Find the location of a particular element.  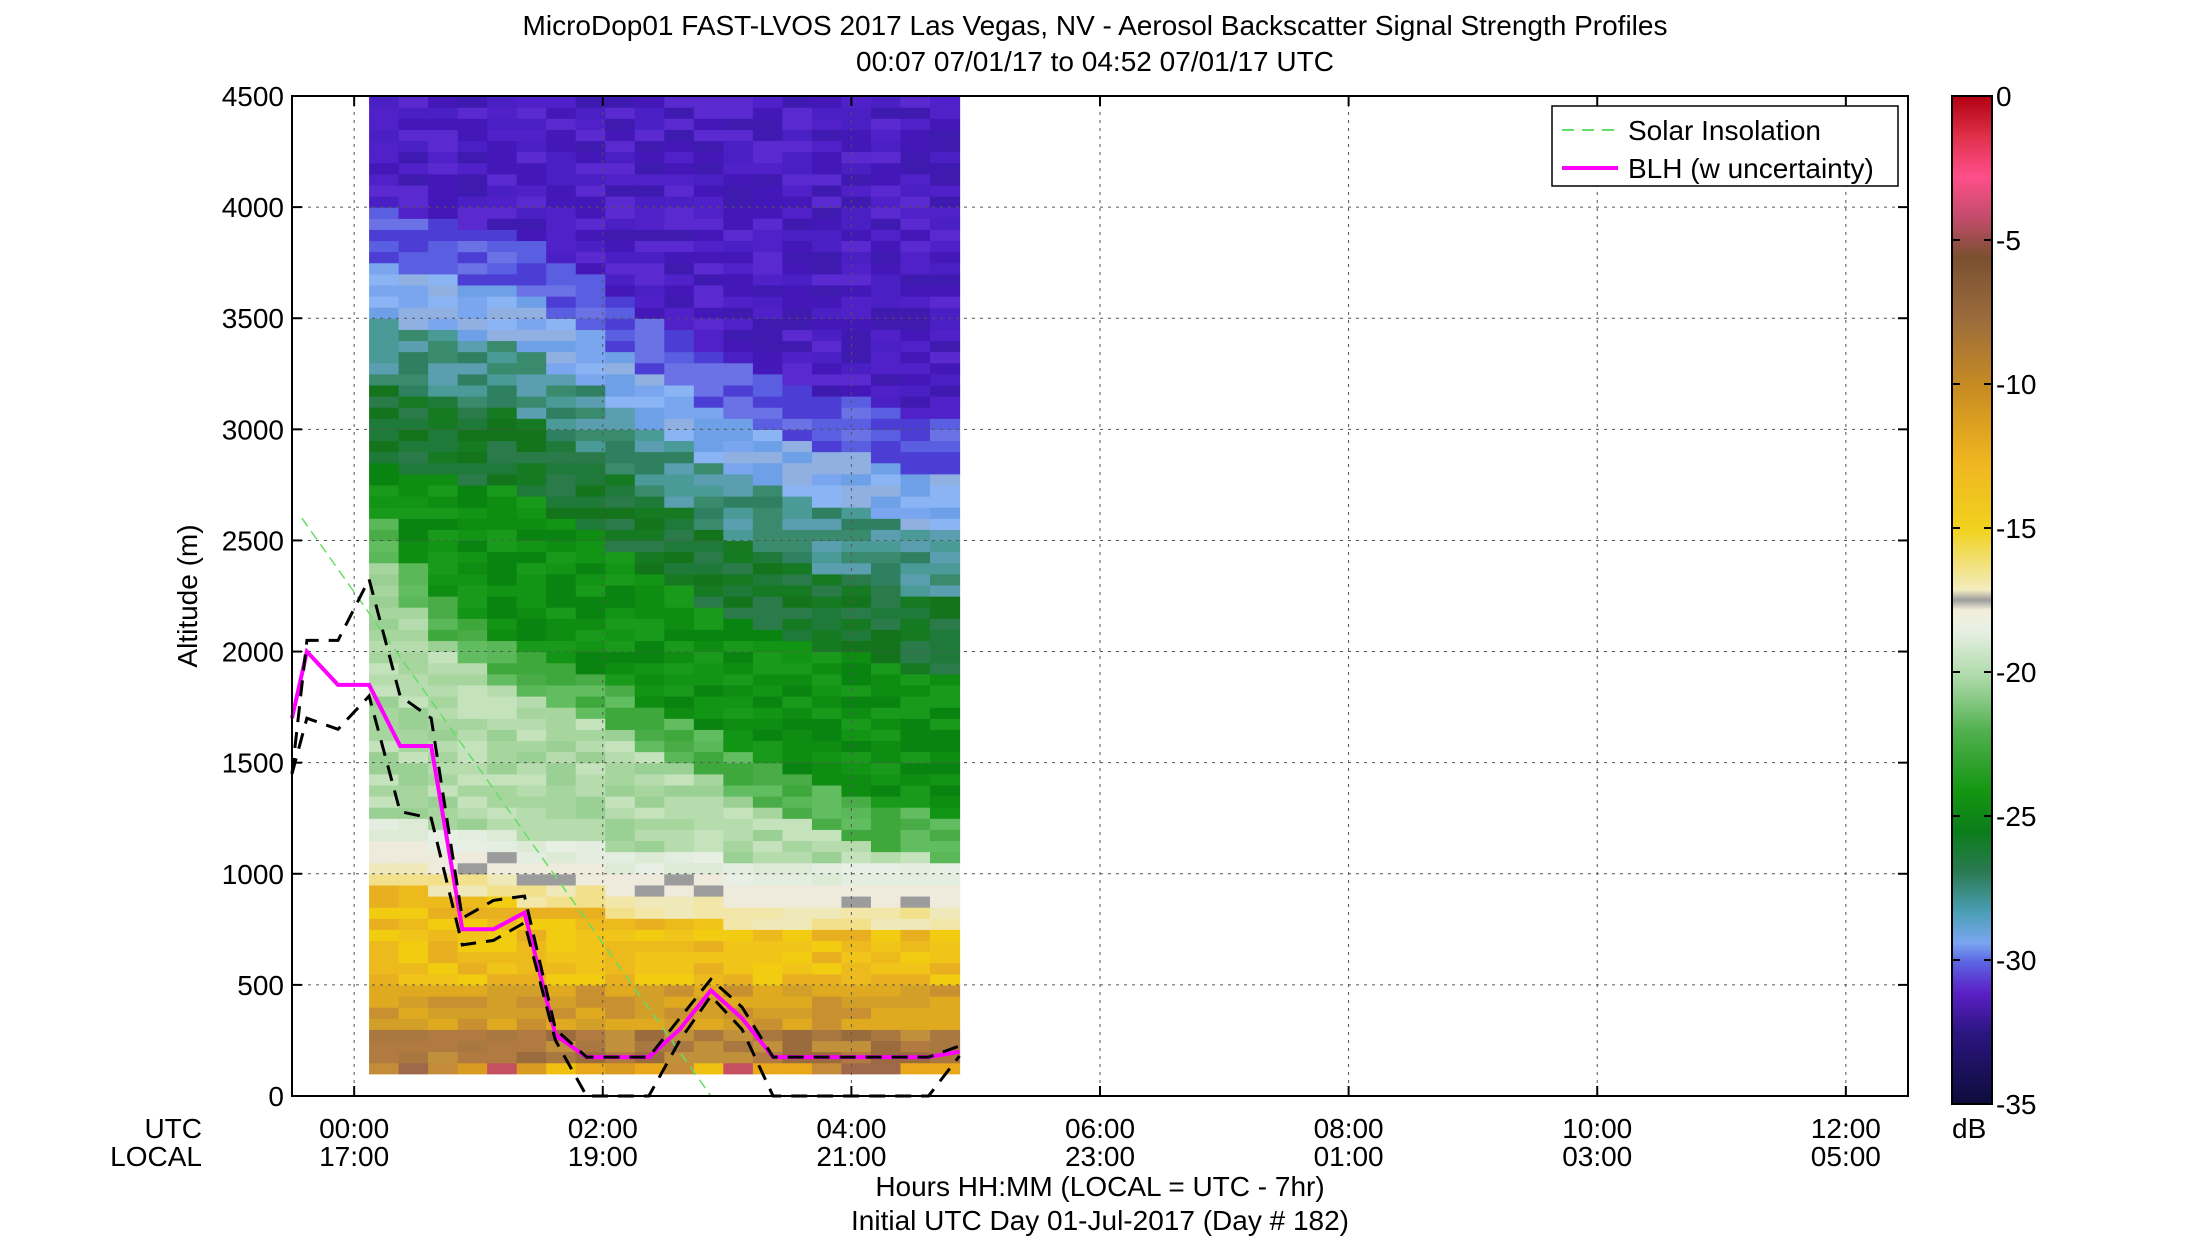

y-tick-label: 1500 is located at coordinates (253, 763).